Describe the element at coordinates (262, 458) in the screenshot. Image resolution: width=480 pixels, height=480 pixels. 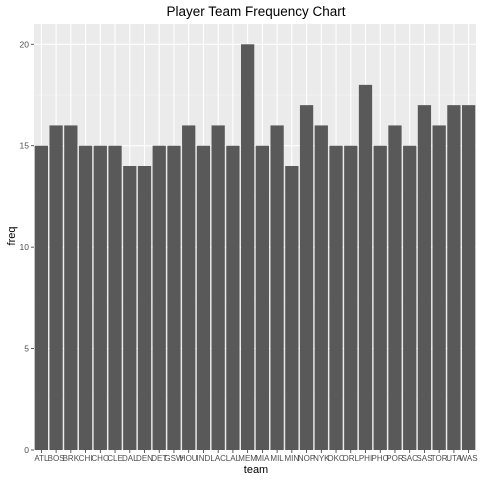
I see `x-tick-label: MIA` at that location.